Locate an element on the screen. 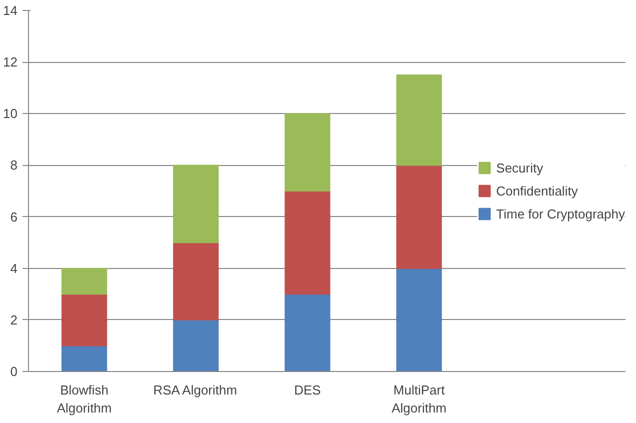  y-tick-label: 6 is located at coordinates (14, 216).